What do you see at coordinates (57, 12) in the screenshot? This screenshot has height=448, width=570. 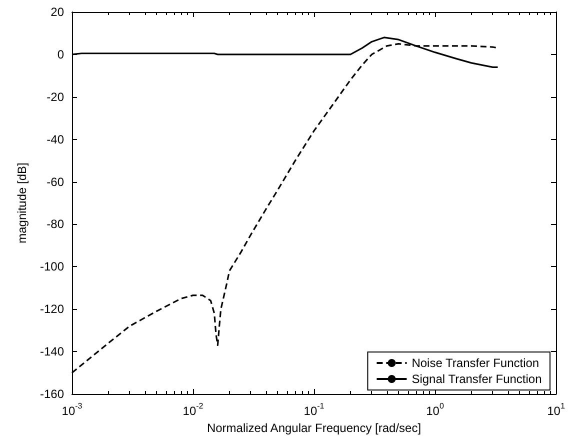 I see `y-tick-label: 20` at bounding box center [57, 12].